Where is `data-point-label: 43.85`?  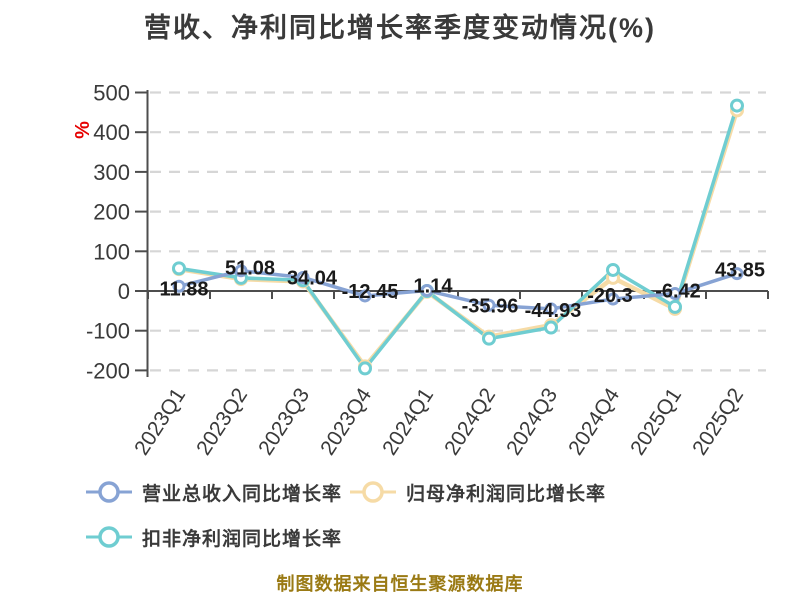
data-point-label: 43.85 is located at coordinates (740, 271).